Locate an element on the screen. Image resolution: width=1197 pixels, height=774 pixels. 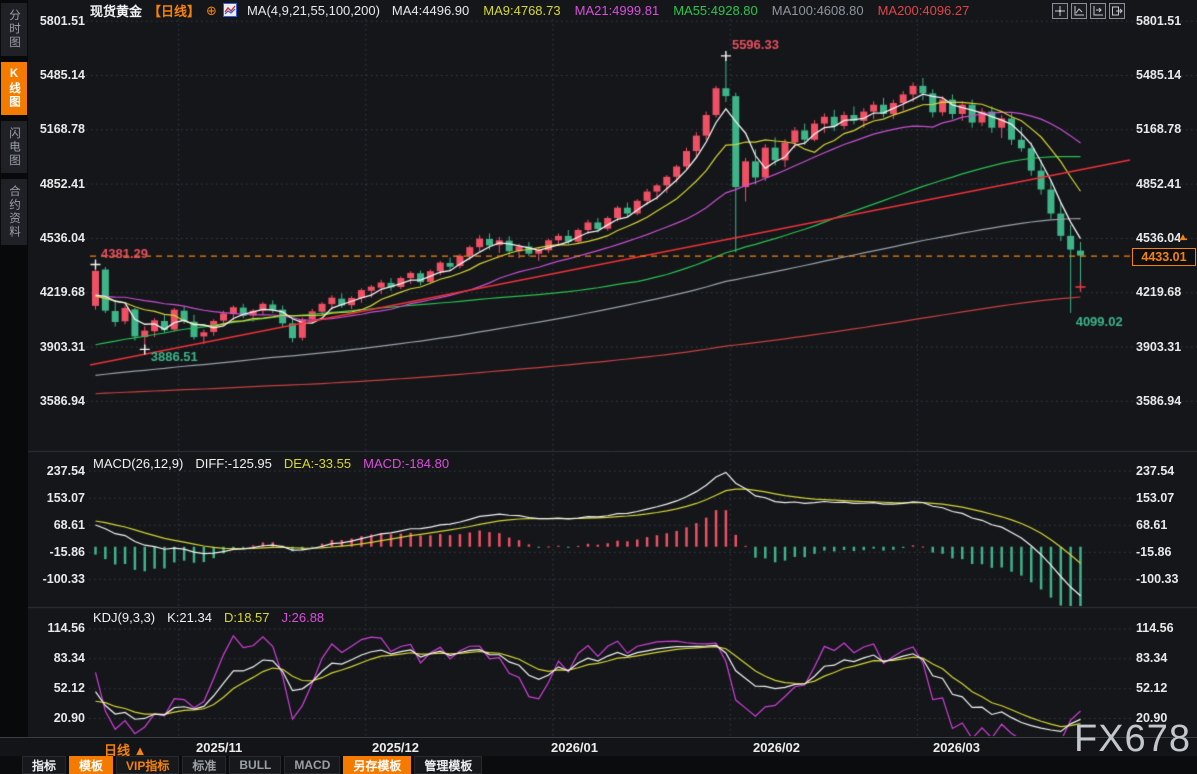
window-toolbar-icons is located at coordinates (1088, 11).